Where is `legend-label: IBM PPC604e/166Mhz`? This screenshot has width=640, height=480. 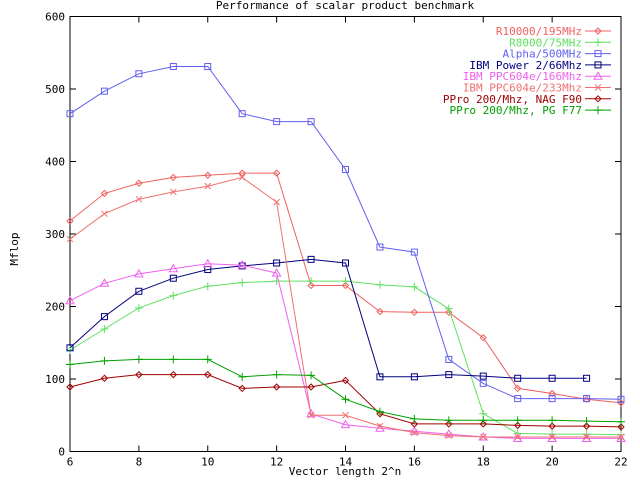 legend-label: IBM PPC604e/166Mhz is located at coordinates (522, 76).